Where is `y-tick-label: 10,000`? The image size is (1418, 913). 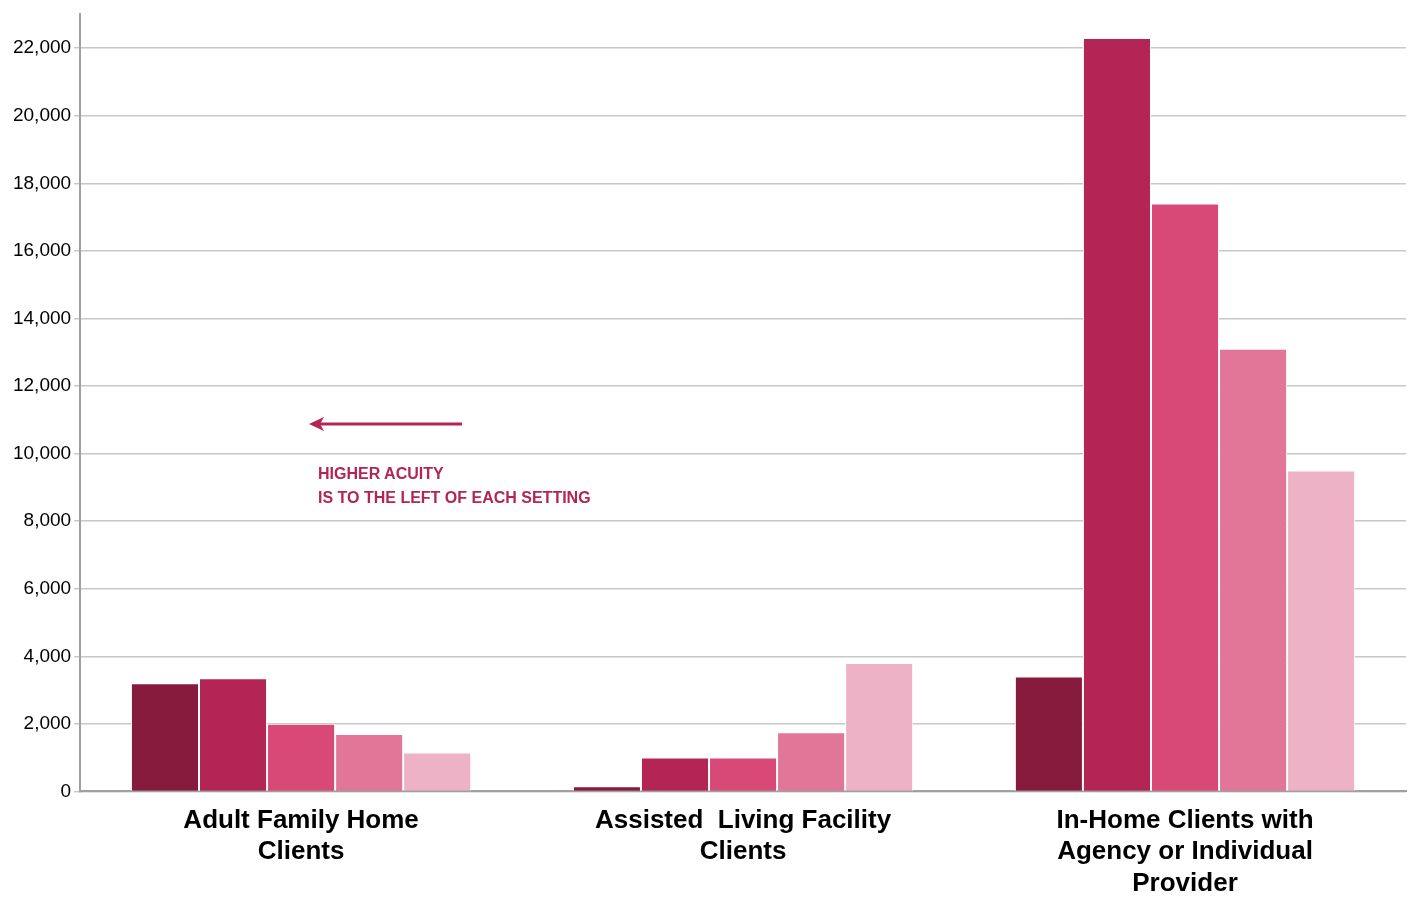
y-tick-label: 10,000 is located at coordinates (42, 452).